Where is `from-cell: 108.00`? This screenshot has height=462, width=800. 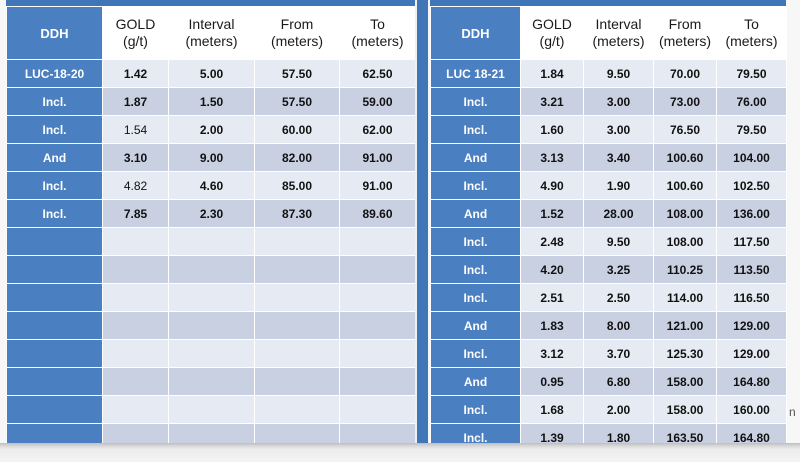
from-cell: 108.00 is located at coordinates (685, 213).